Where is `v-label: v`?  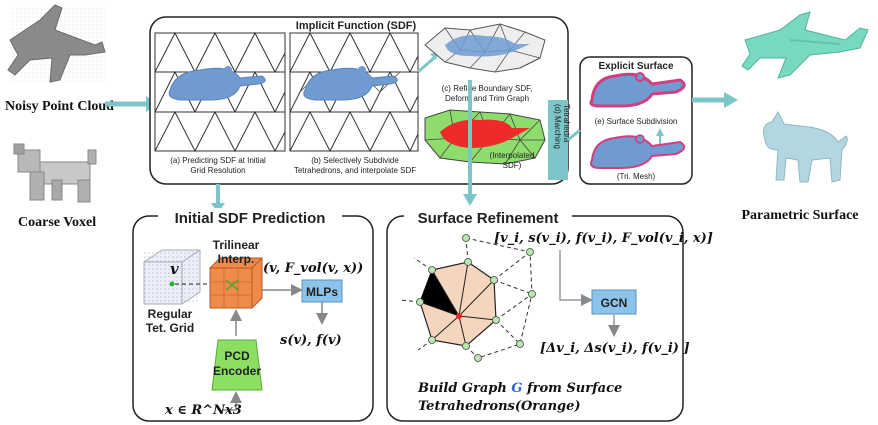 v-label: v is located at coordinates (174, 269).